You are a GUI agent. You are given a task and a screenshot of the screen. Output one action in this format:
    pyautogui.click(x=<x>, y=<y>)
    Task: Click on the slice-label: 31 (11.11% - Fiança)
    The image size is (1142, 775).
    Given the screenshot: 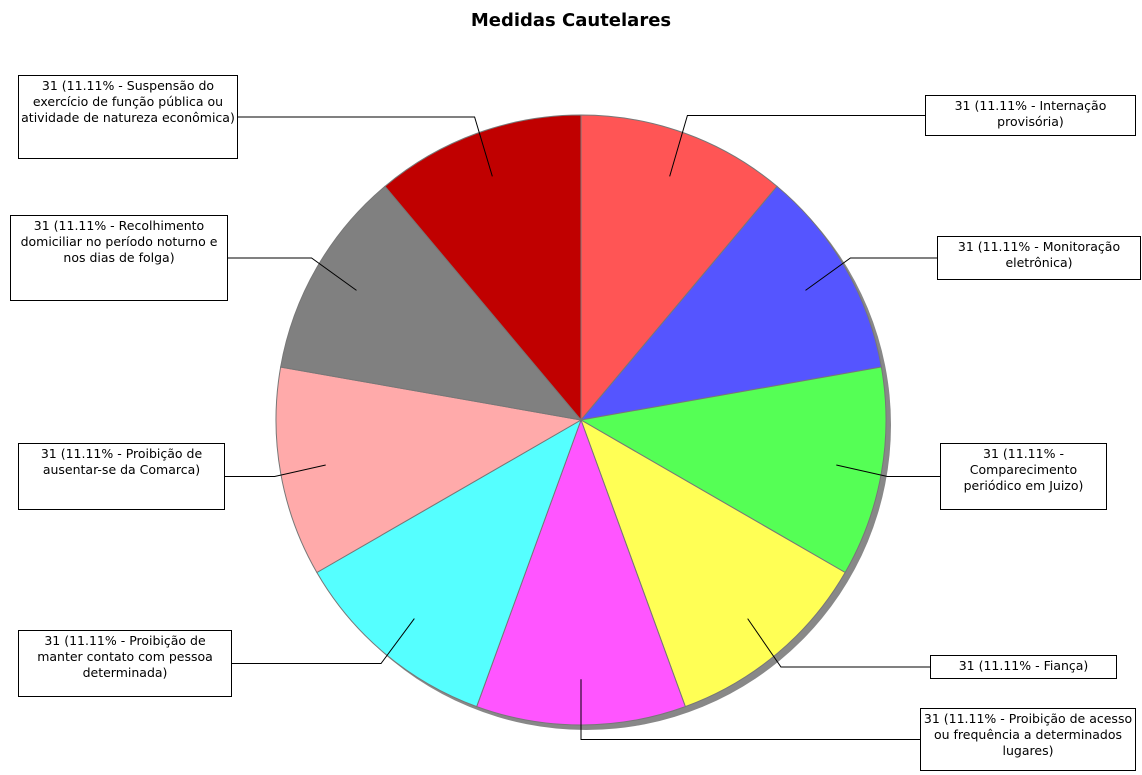 What is the action you would take?
    pyautogui.click(x=1023, y=667)
    